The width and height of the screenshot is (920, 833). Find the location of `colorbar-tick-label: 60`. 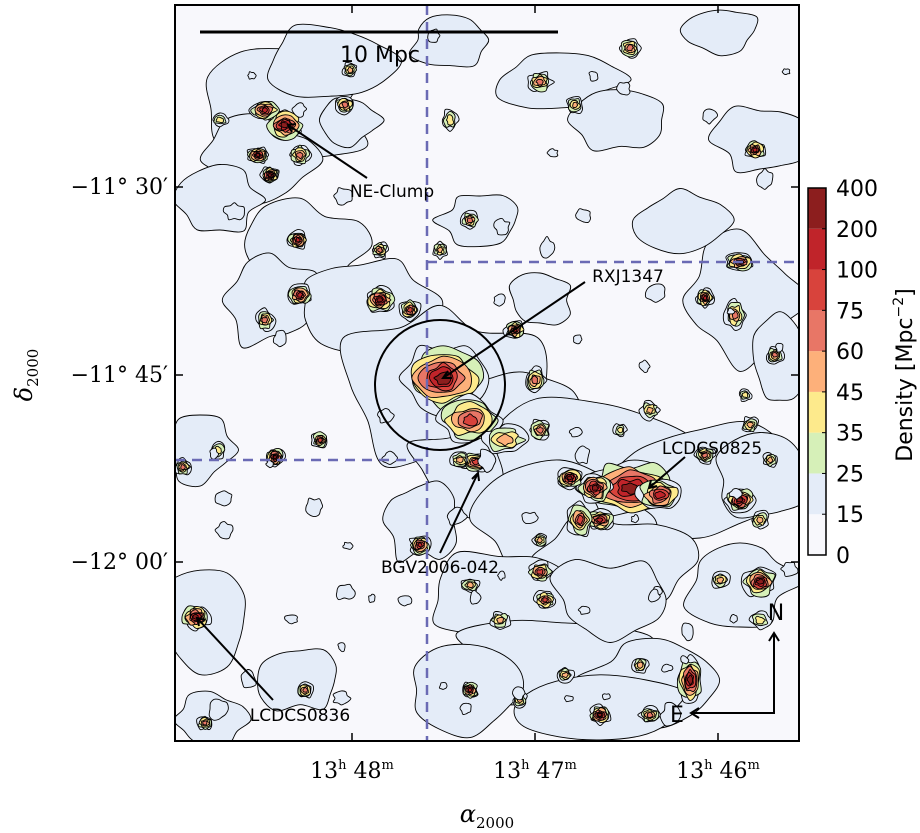

colorbar-tick-label: 60 is located at coordinates (850, 352).